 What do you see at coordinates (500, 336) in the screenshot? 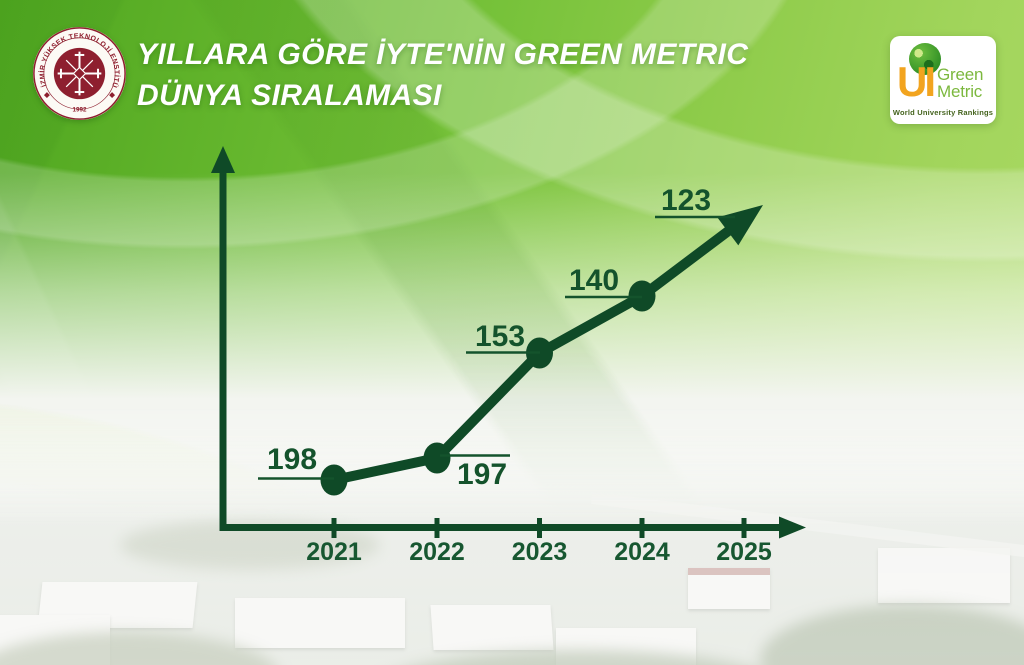
I see `value-label-2023: 153` at bounding box center [500, 336].